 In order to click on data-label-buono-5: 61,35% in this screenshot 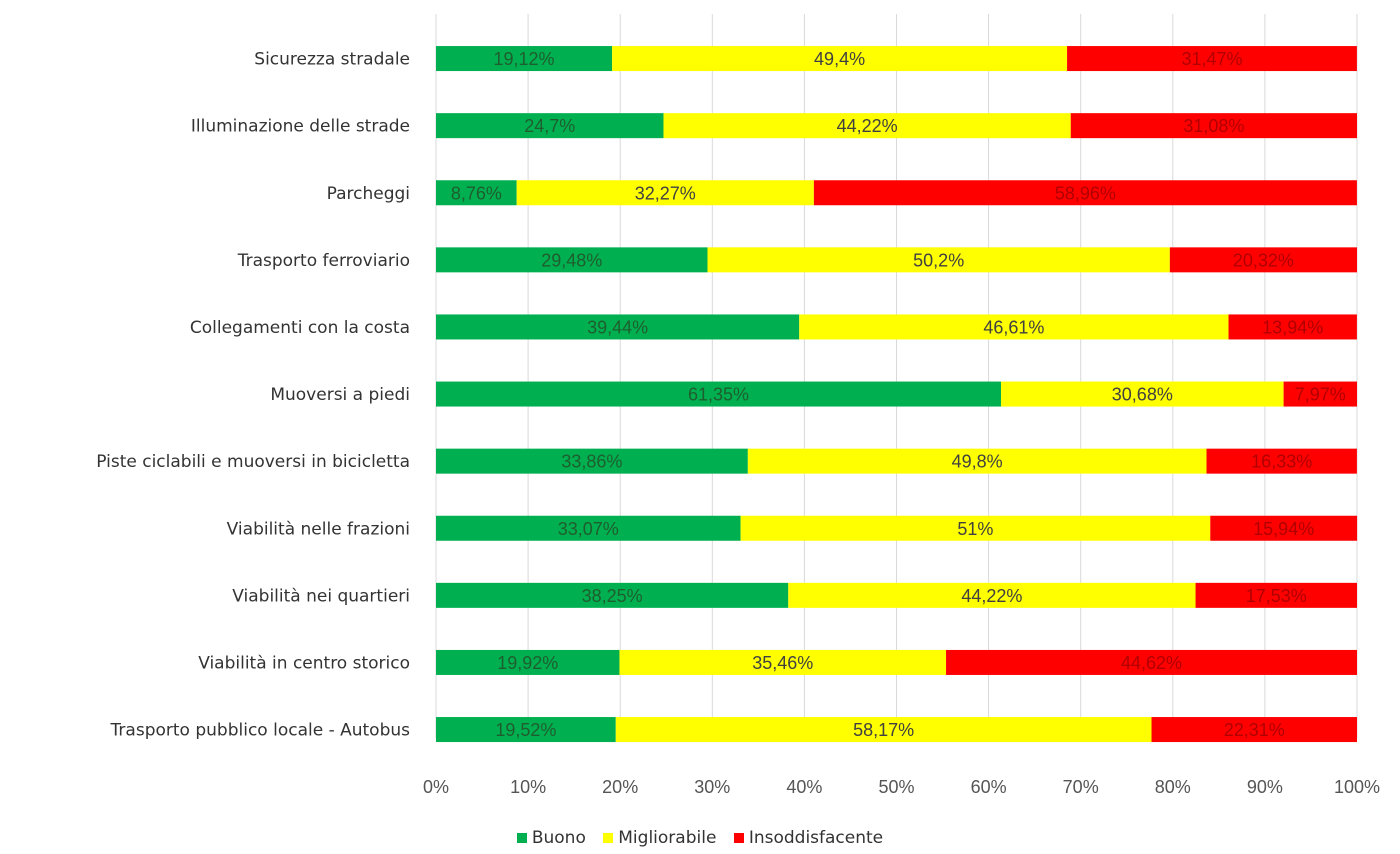, I will do `click(718, 395)`.